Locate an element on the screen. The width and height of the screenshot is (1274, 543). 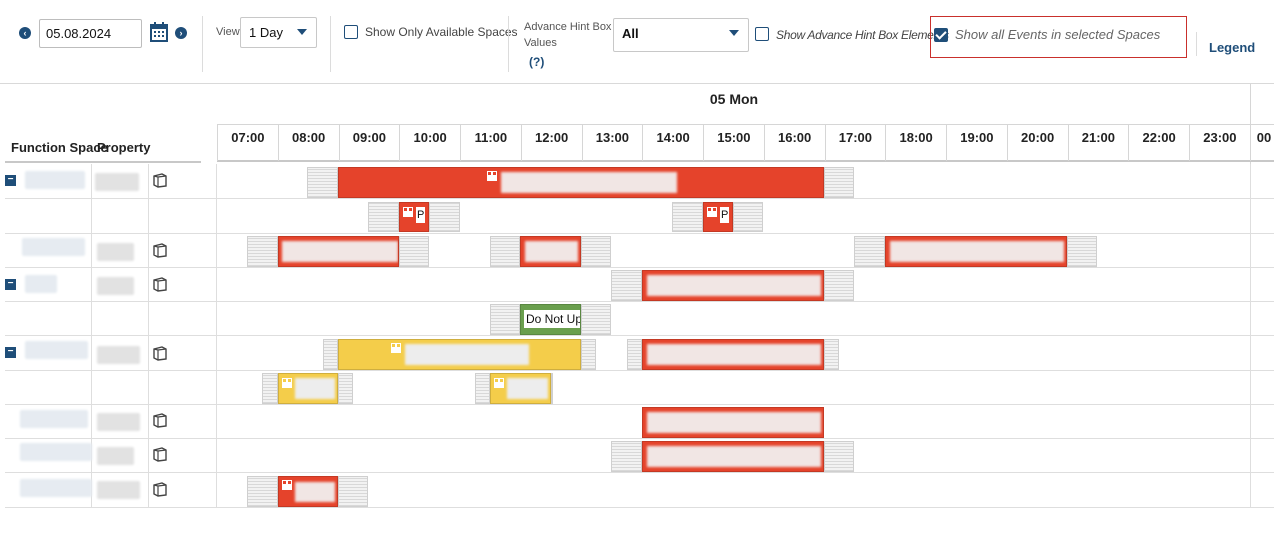
hint-values-select: All is located at coordinates (681, 35).